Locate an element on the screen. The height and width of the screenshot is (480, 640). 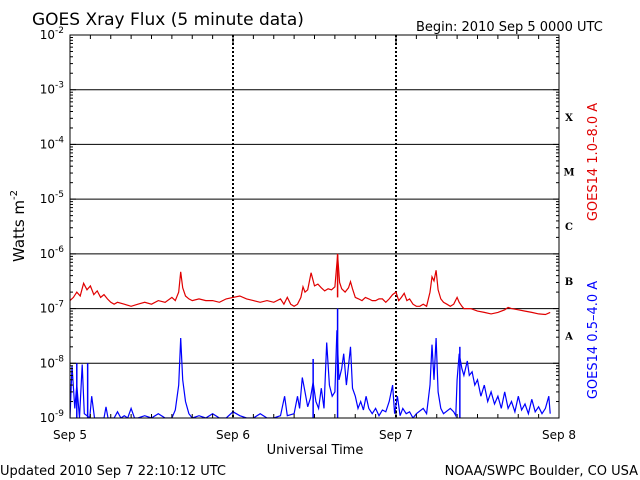
flare-class-label: C is located at coordinates (569, 227).